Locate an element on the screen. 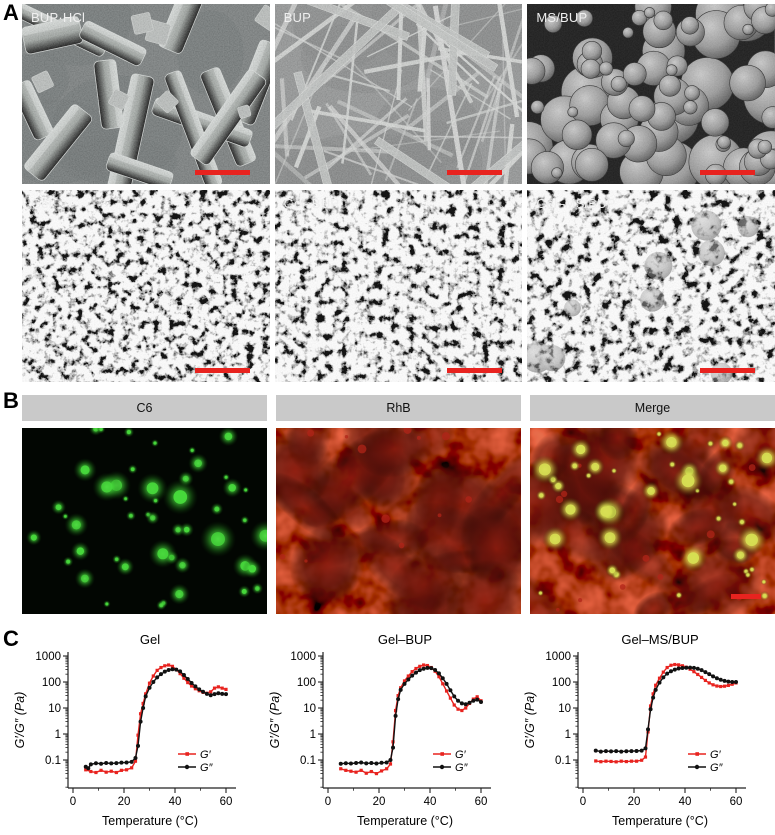 The width and height of the screenshot is (775, 835). fluorescence-image-rhb is located at coordinates (398, 521).